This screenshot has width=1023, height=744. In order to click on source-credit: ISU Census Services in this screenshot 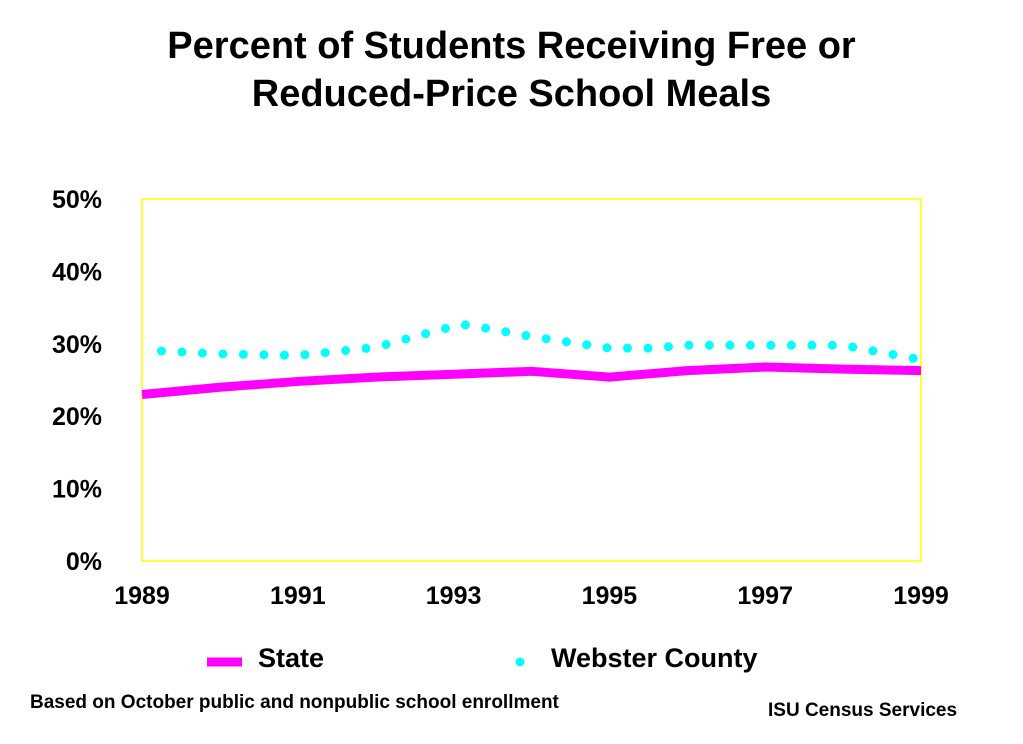, I will do `click(863, 710)`.